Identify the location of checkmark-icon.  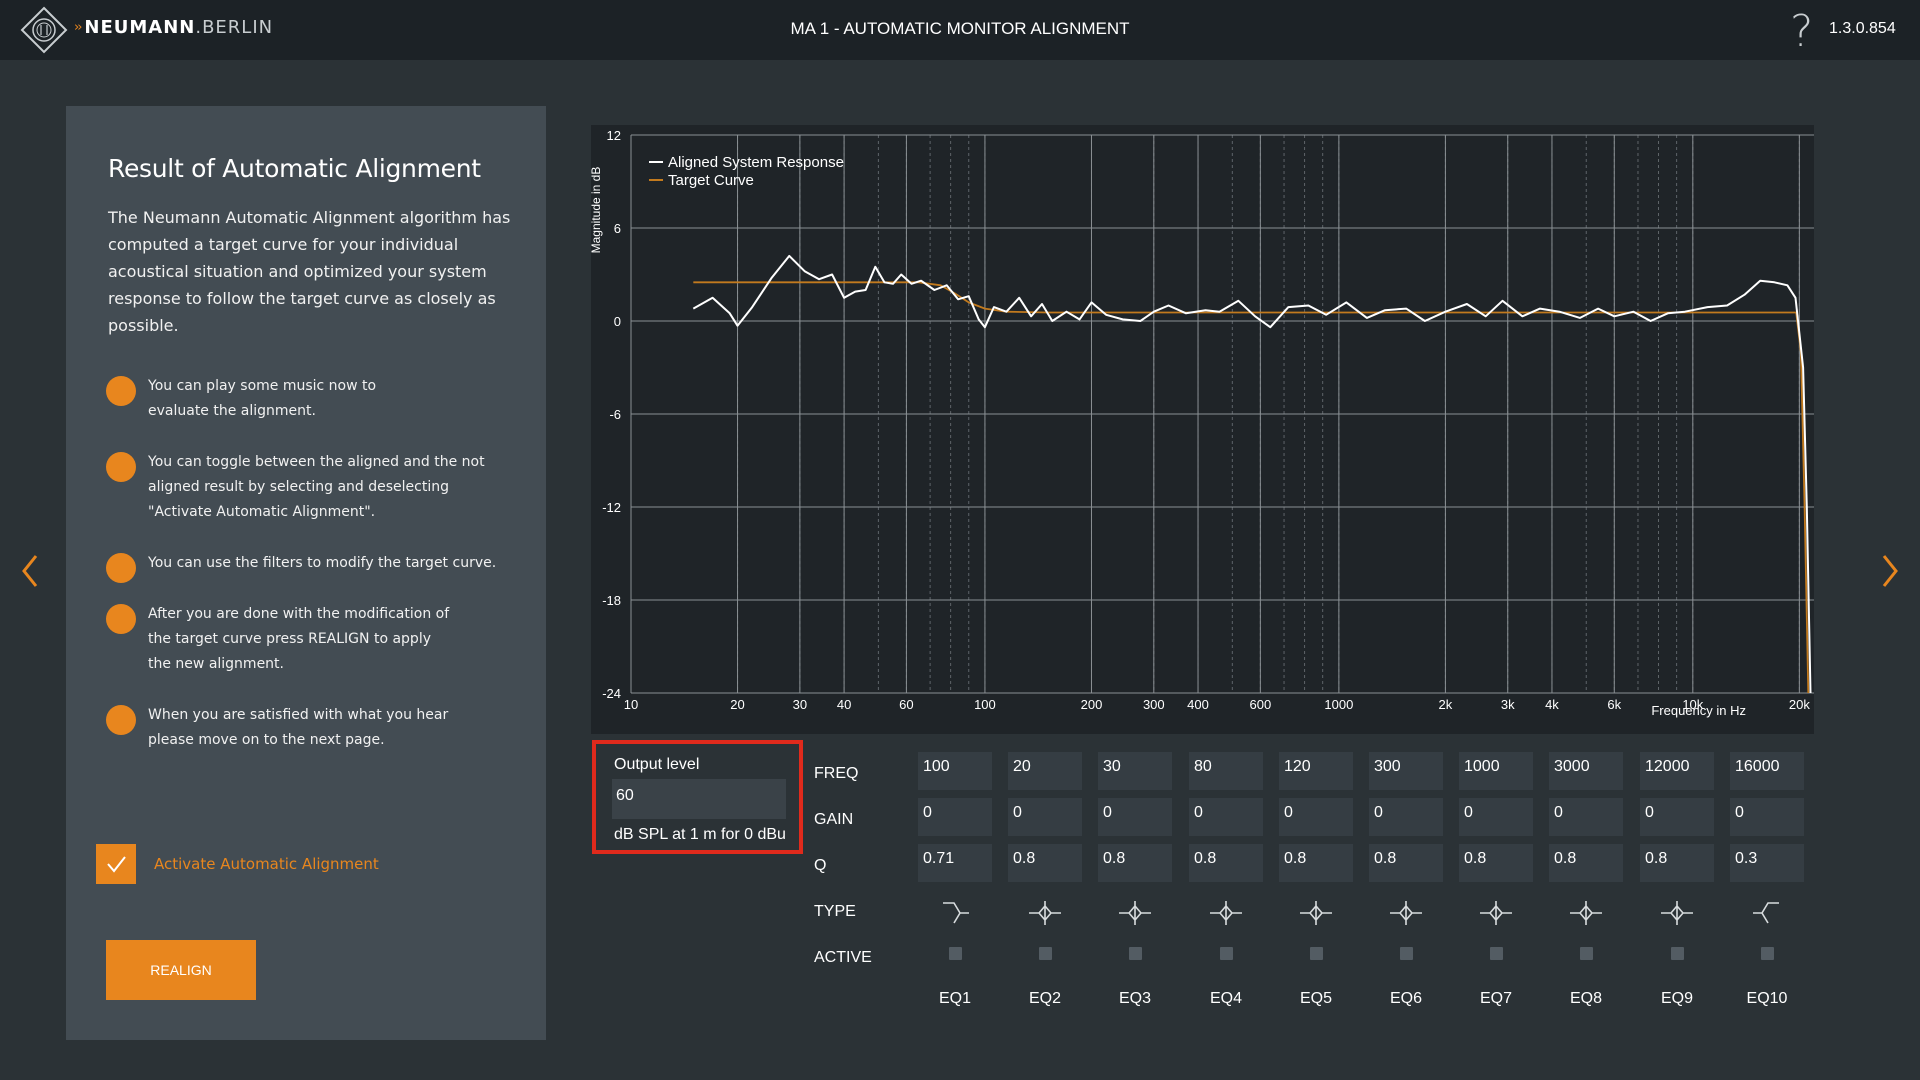
(116, 864).